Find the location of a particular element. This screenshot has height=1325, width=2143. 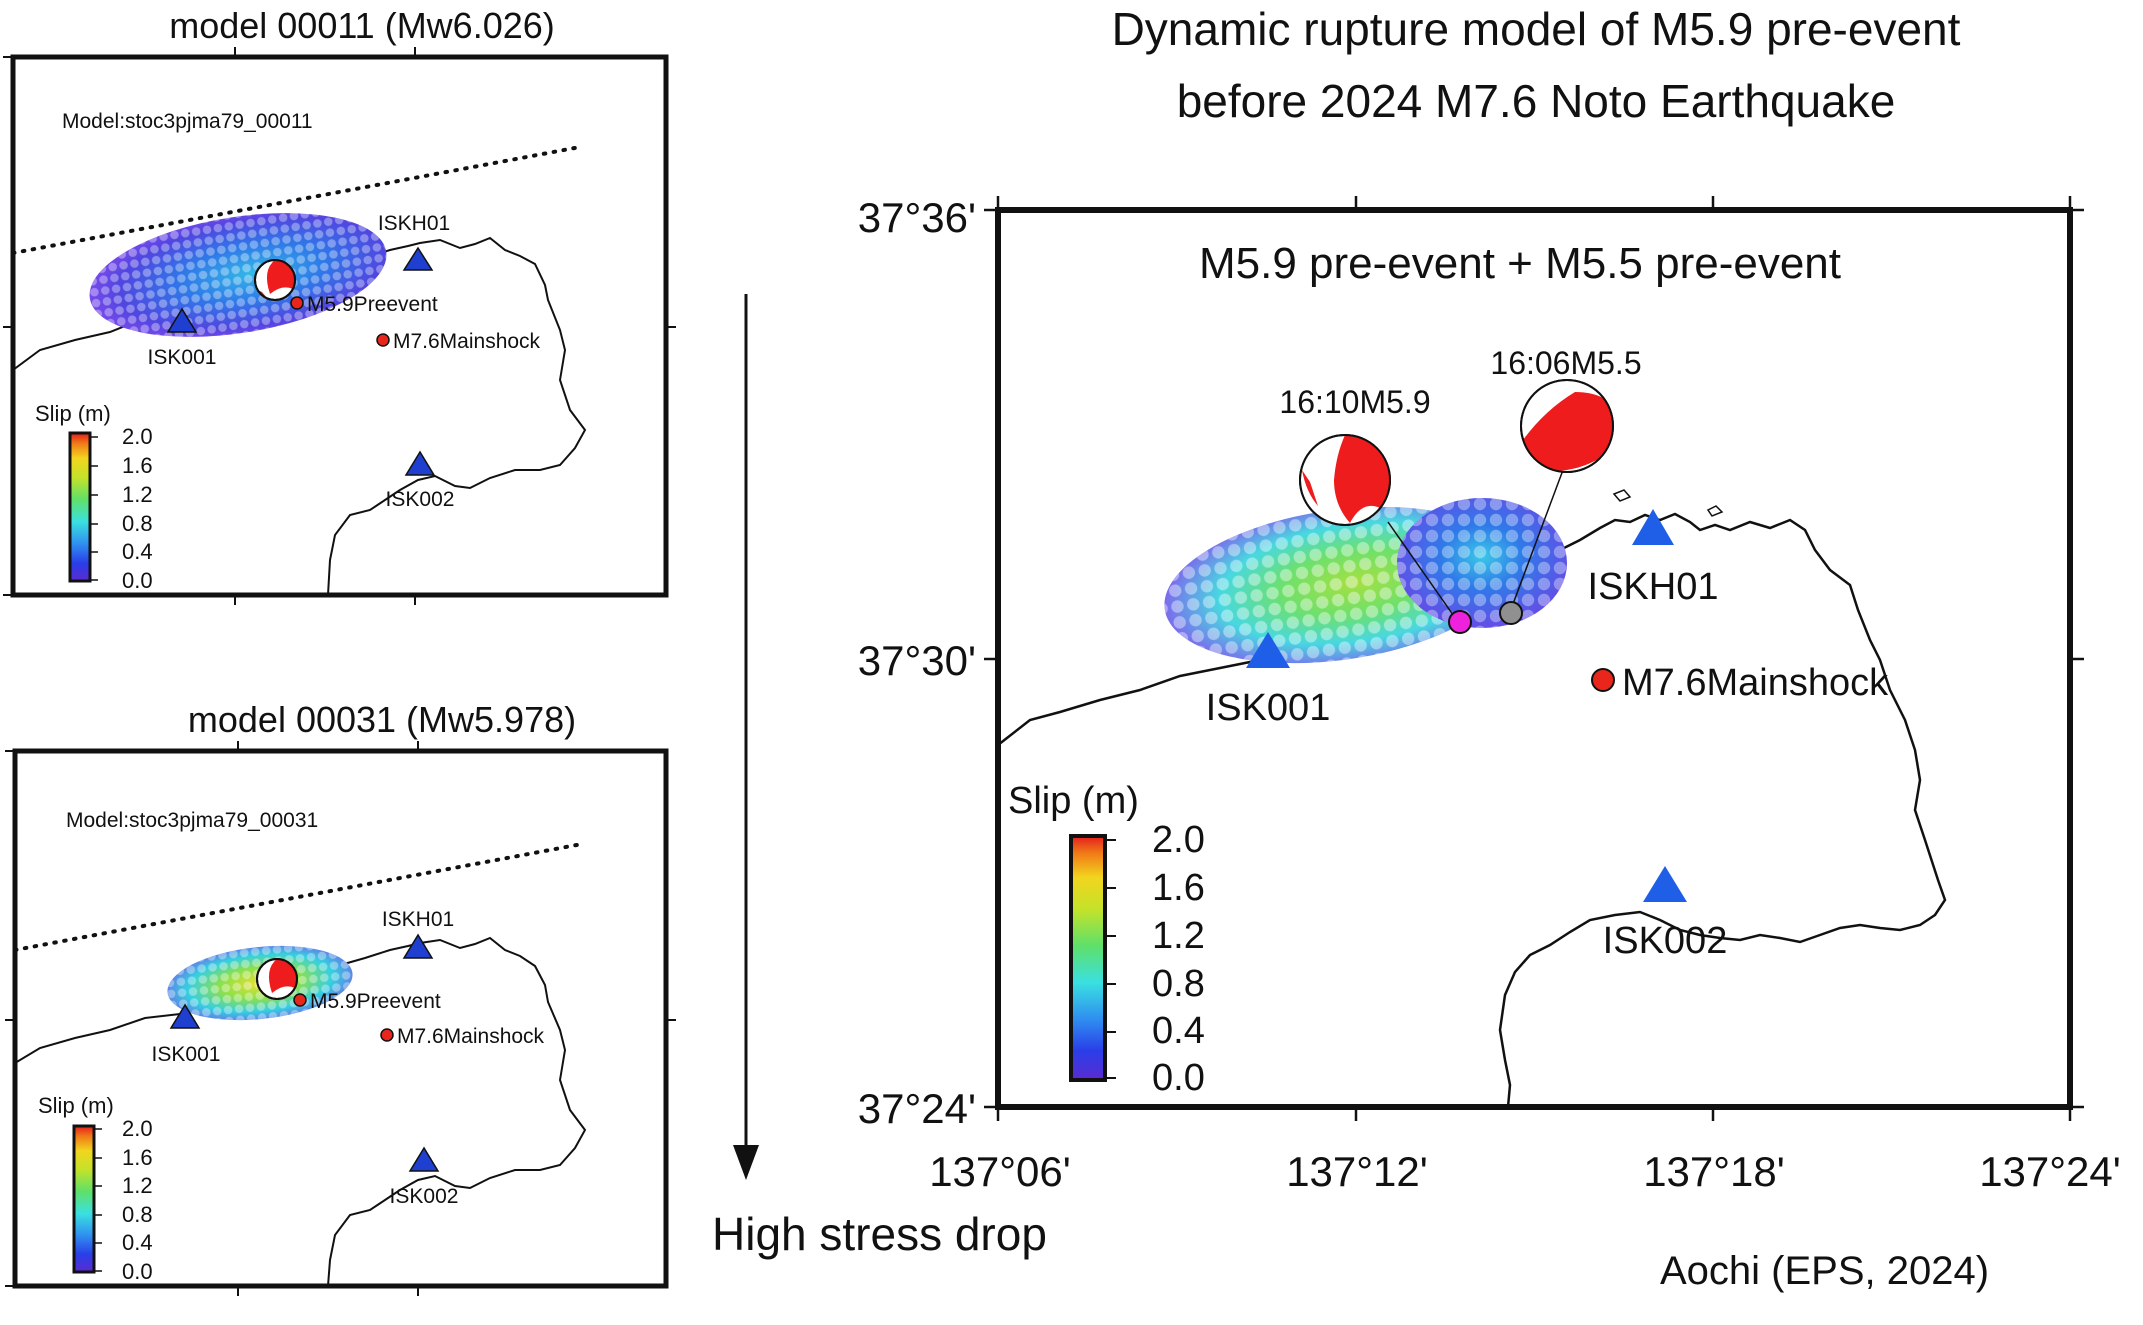

panel-a-colorbar-title: Slip (m) is located at coordinates (73, 413).